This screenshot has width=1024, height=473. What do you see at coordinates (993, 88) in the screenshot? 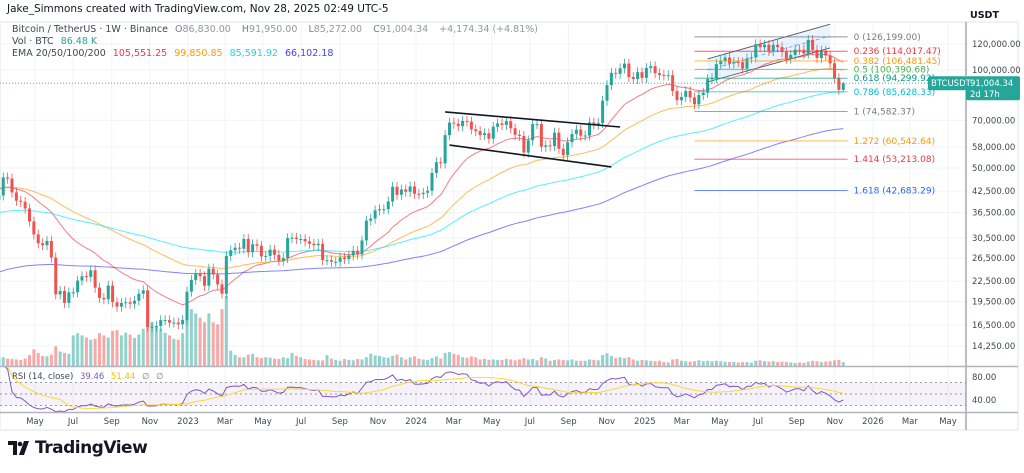
I see `price-label-box` at bounding box center [993, 88].